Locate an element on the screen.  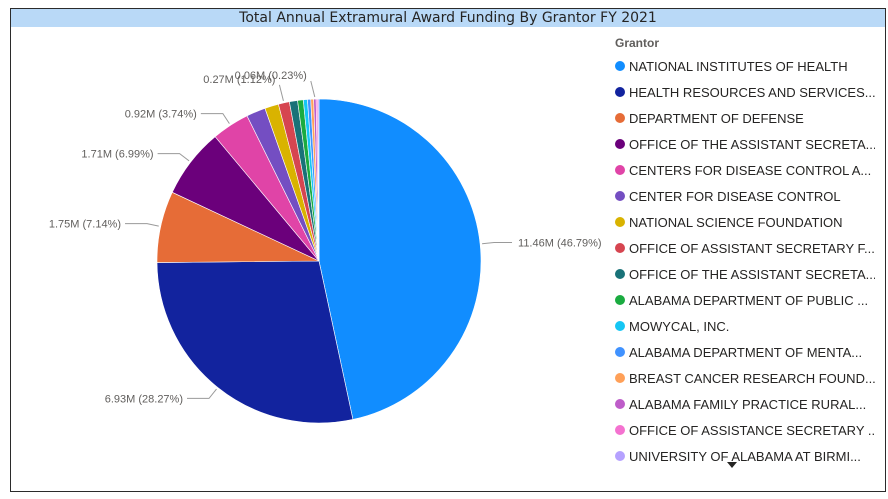
legend-title: Grantor is located at coordinates (637, 43).